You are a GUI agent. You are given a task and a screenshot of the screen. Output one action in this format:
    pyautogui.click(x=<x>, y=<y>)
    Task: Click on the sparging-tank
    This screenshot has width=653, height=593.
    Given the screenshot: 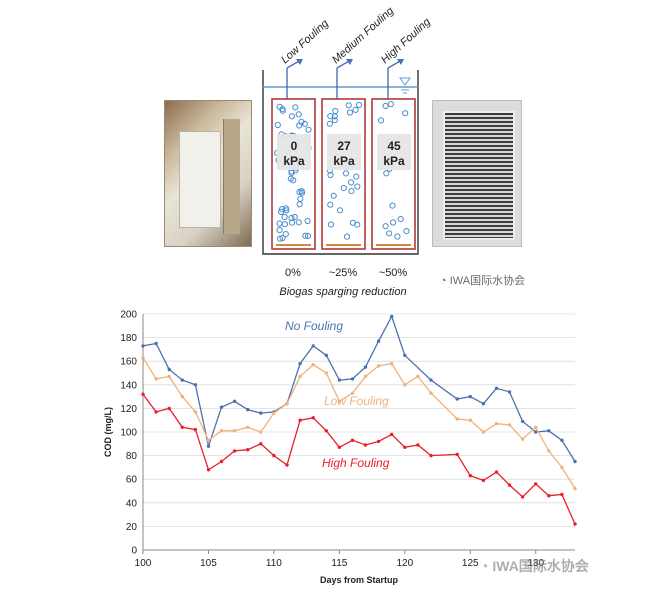 What is the action you would take?
    pyautogui.click(x=393, y=174)
    